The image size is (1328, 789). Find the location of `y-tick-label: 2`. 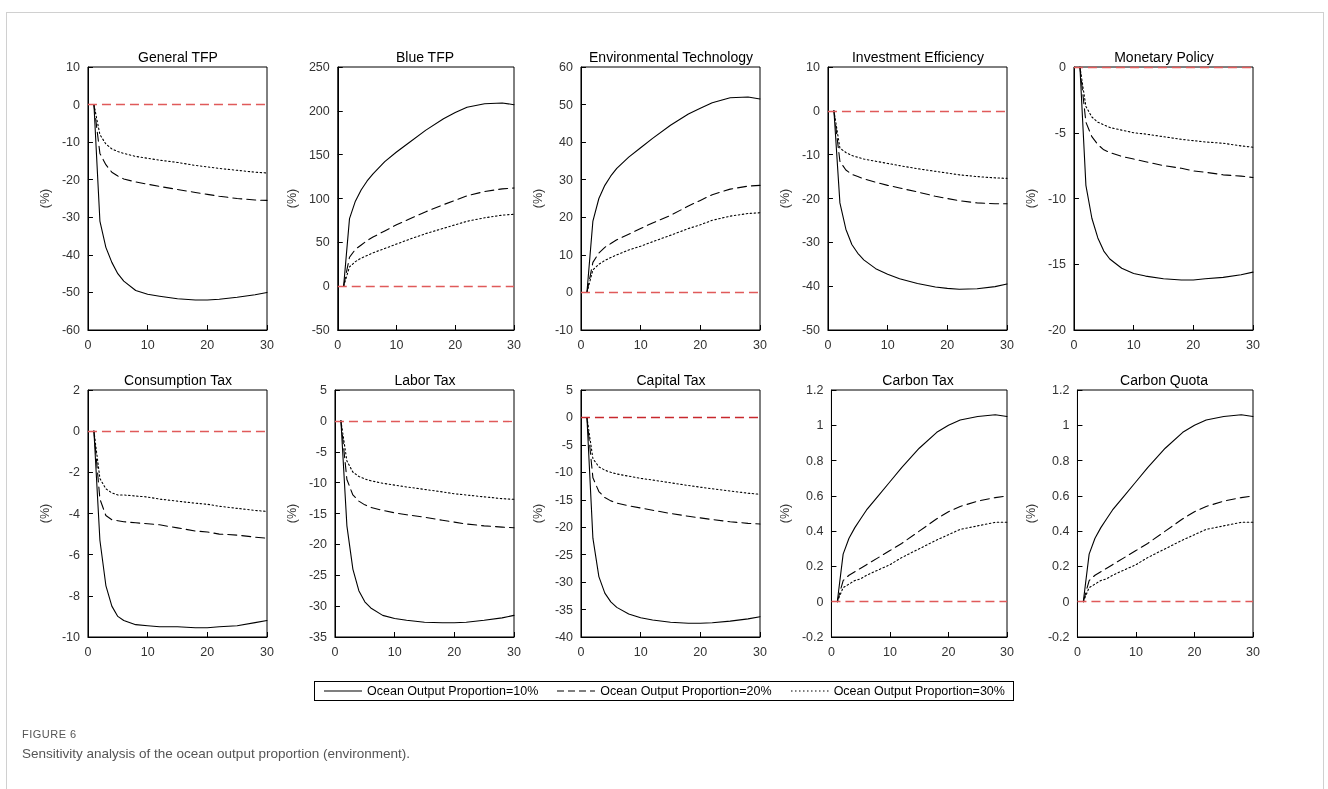

y-tick-label: 2 is located at coordinates (77, 390).